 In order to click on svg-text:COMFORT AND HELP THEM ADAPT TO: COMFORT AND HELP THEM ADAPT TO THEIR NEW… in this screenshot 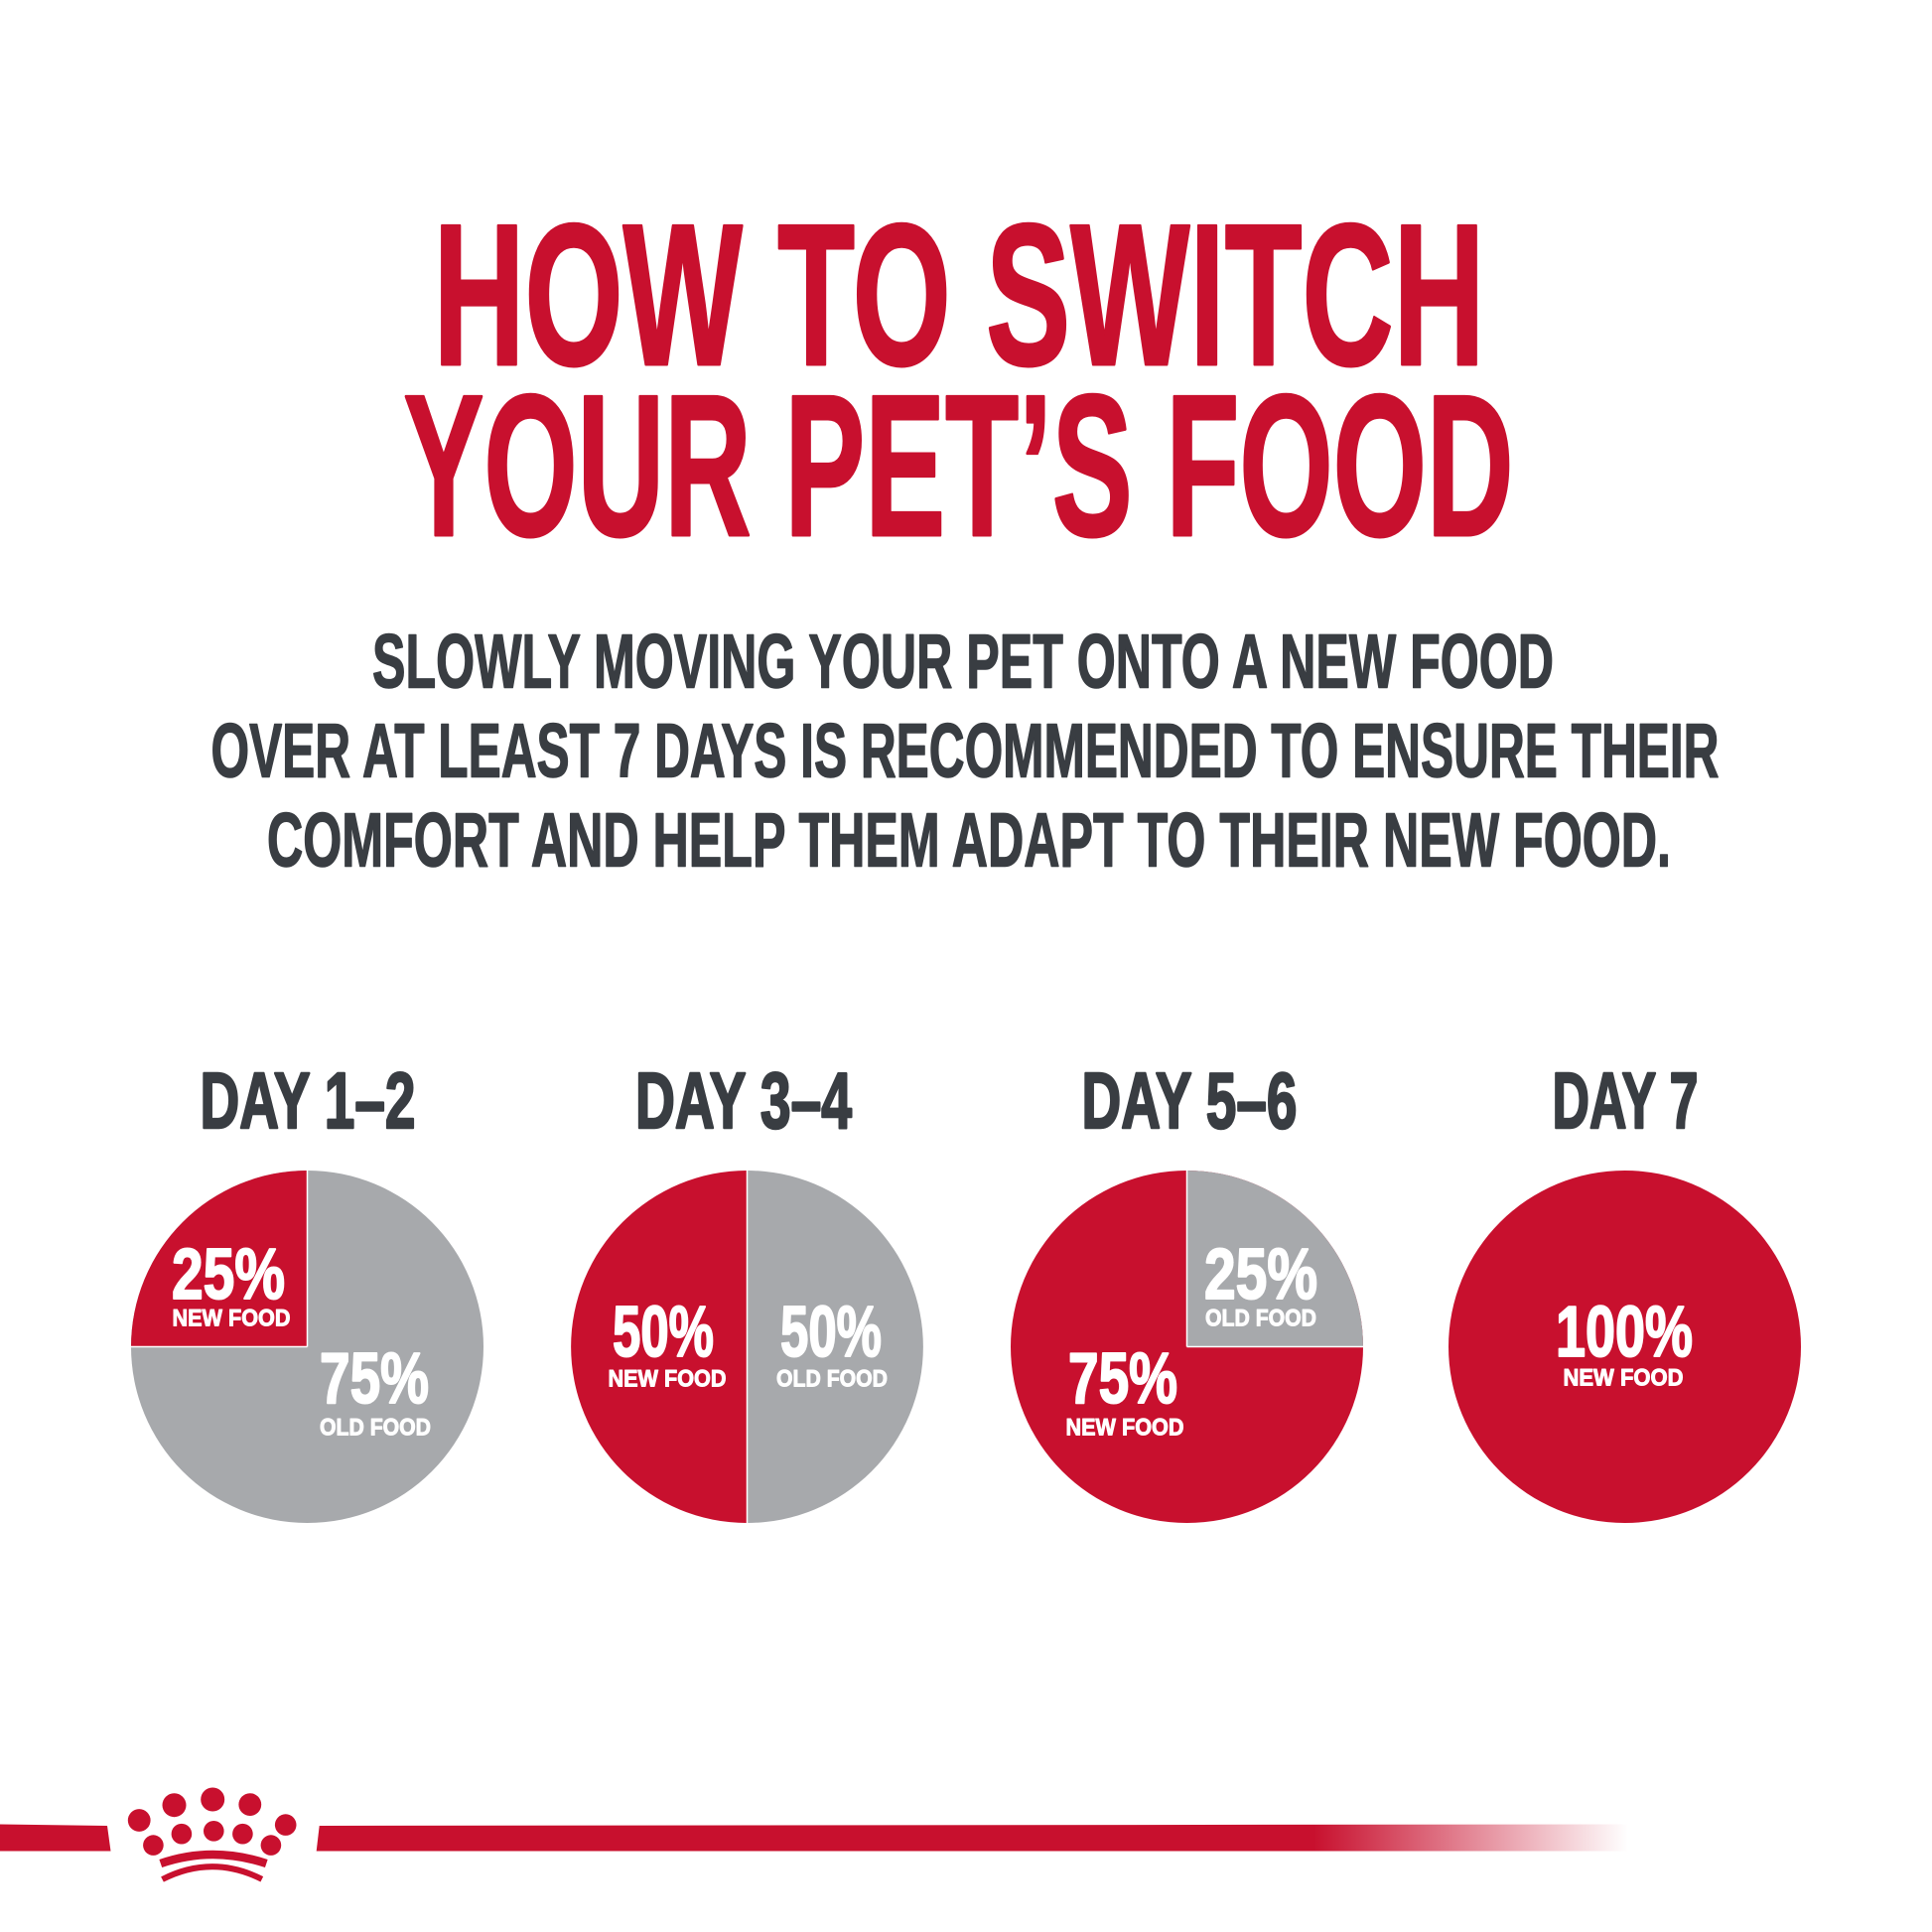, I will do `click(969, 841)`.